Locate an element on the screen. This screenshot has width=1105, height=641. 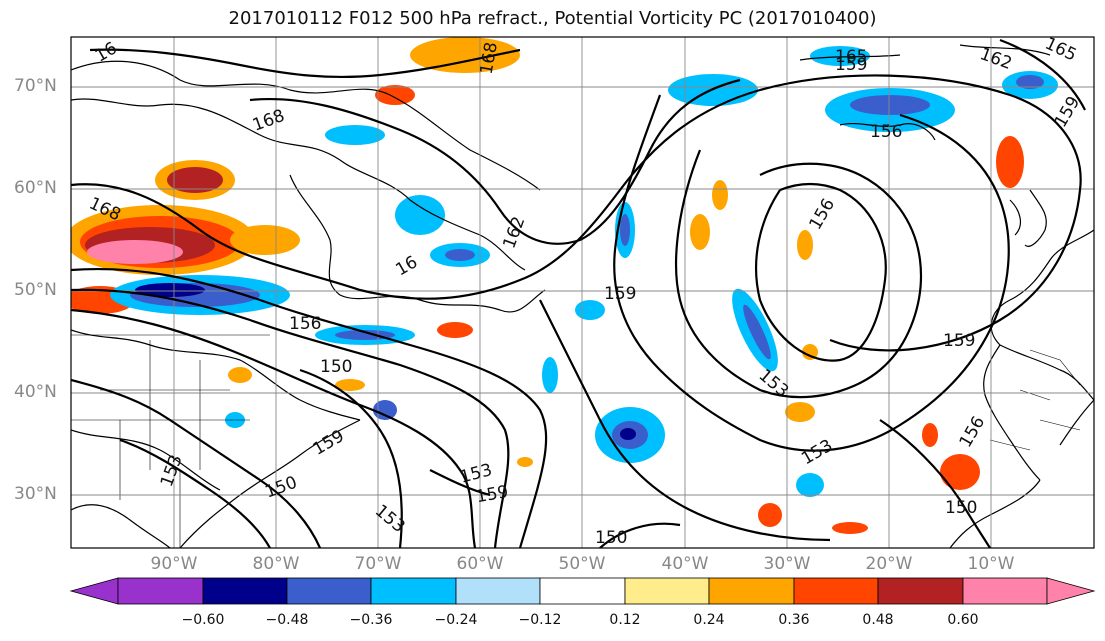
colorbar-tick-label: −0.48 is located at coordinates (287, 620).